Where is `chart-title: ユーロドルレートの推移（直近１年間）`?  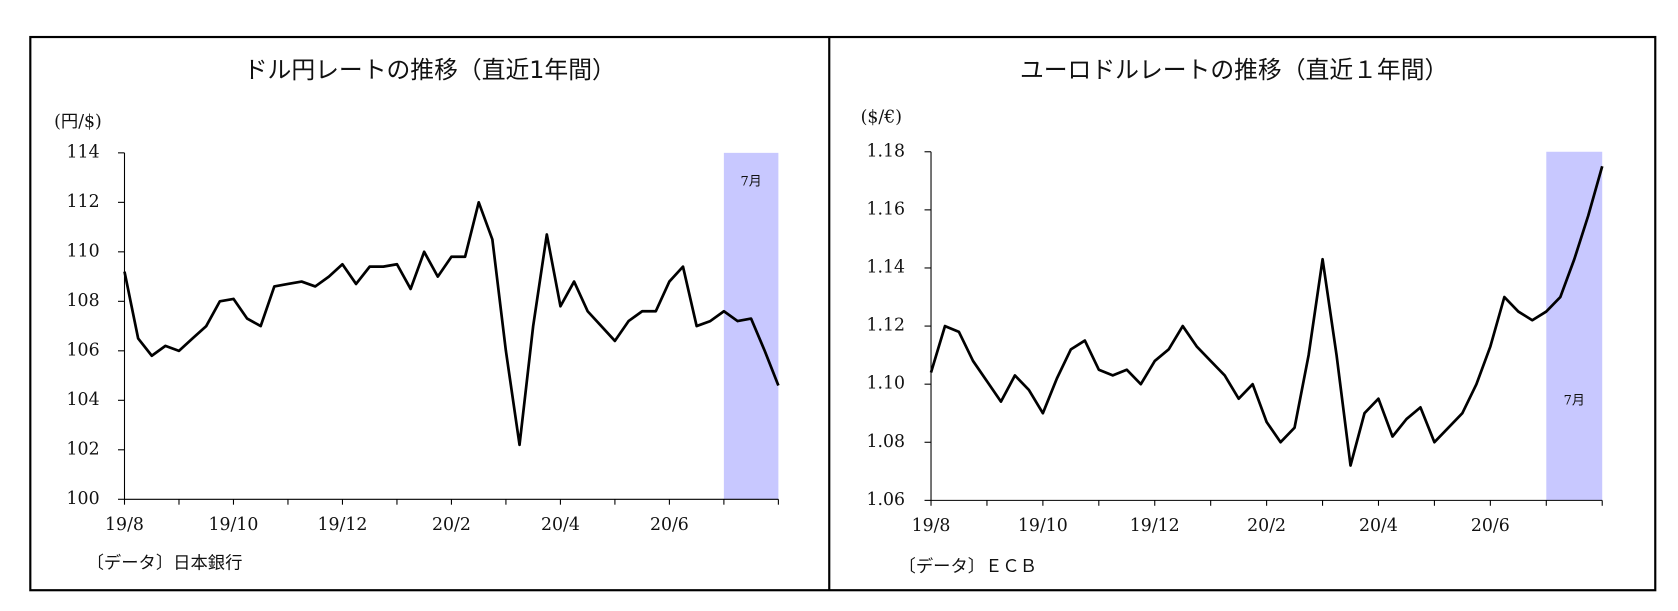
chart-title: ユーロドルレートの推移（直近１年間） is located at coordinates (1234, 70).